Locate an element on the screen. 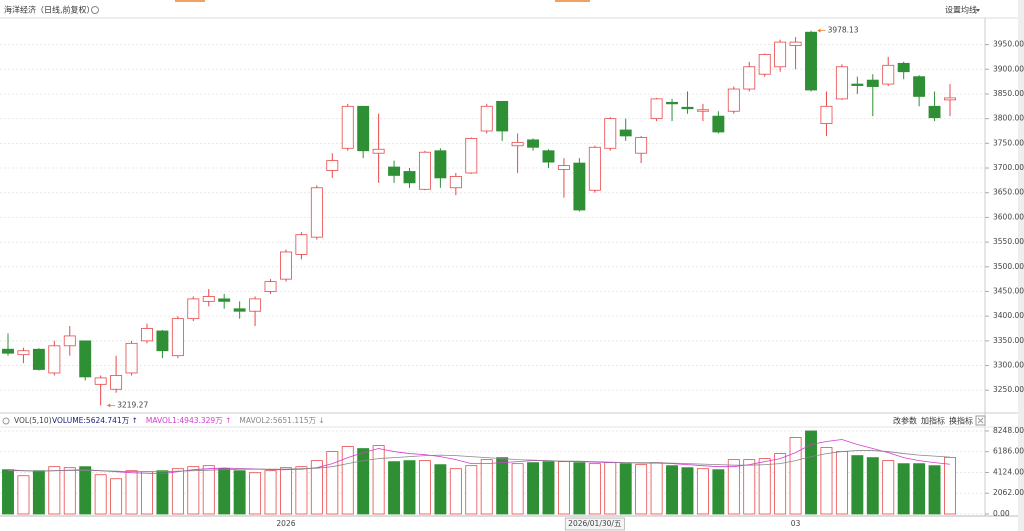 This screenshot has width=1024, height=531. legend-readout: :4943.329万 ↑ is located at coordinates (204, 420).